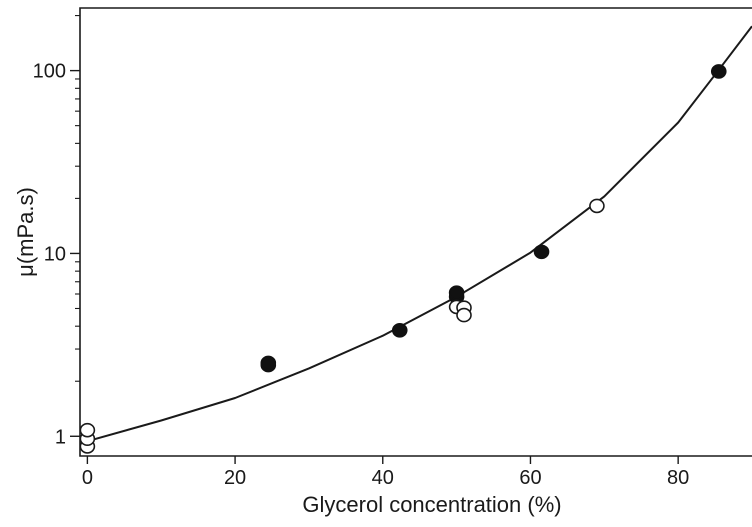 This screenshot has width=752, height=527. I want to click on y-tick-label: 1, so click(60, 437).